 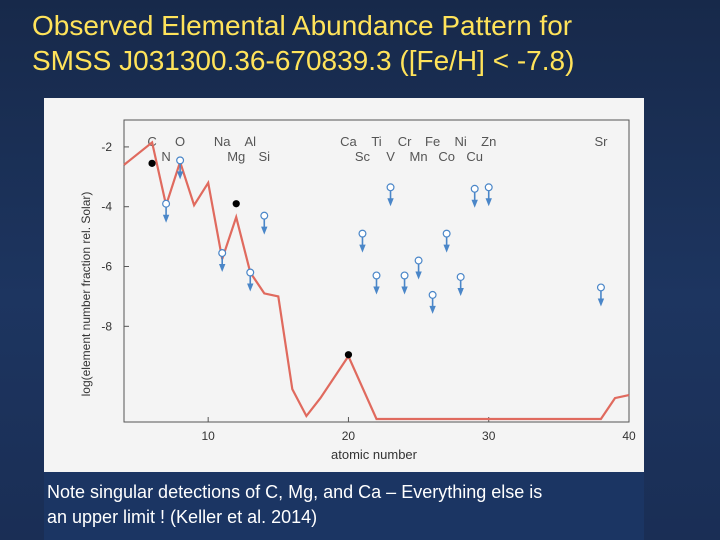 I want to click on element-label: Sc, so click(x=363, y=156).